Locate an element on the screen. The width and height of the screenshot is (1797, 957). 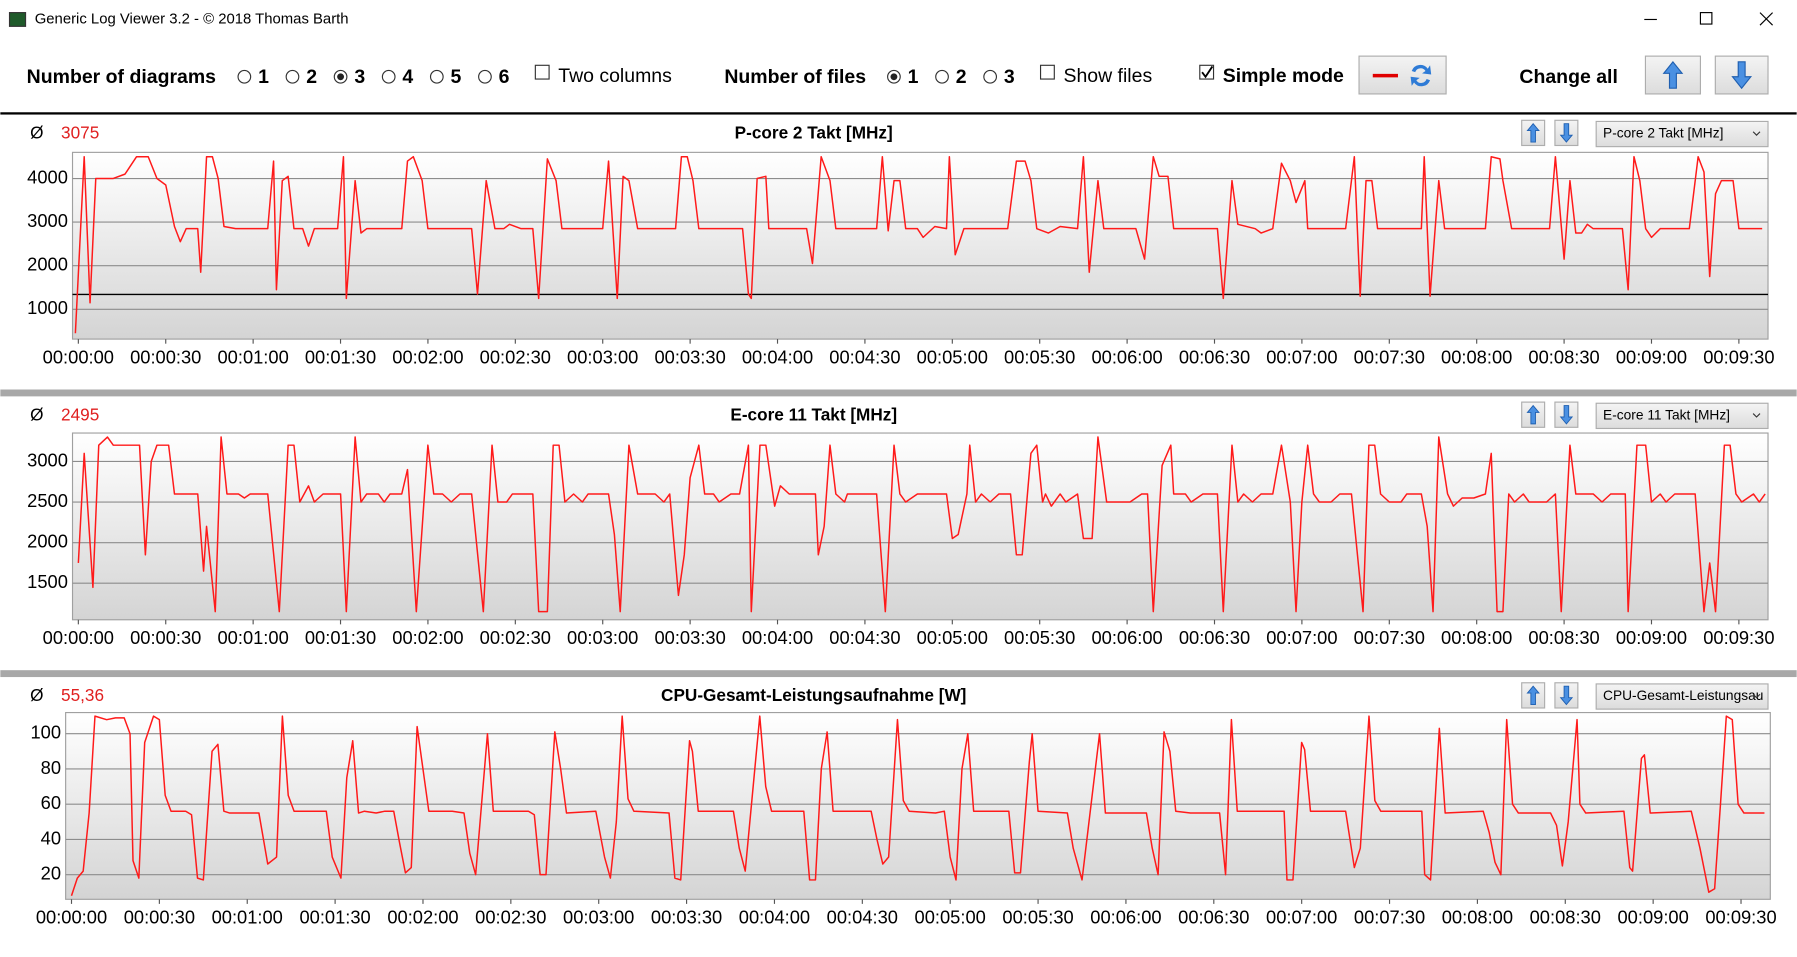
two-columns-label: Two columns is located at coordinates (615, 76).